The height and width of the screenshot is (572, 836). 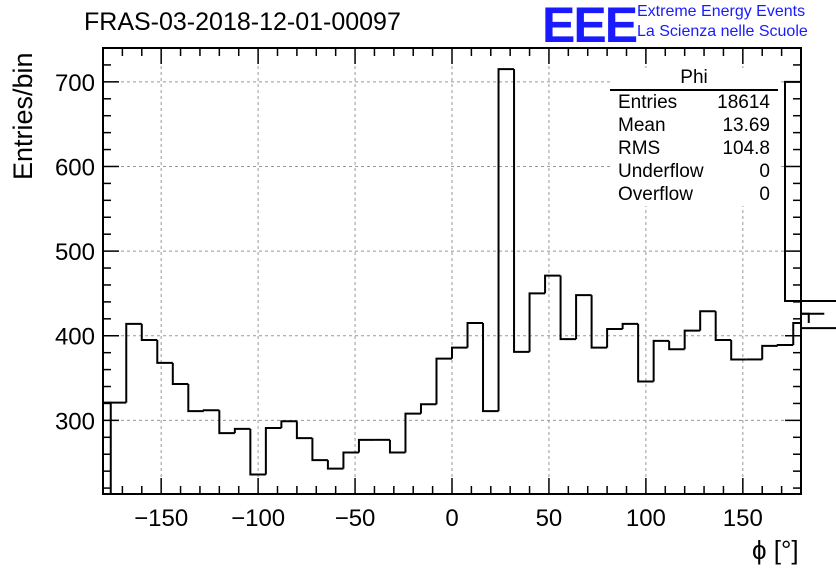 What do you see at coordinates (746, 148) in the screenshot?
I see `stats-value: 104.8` at bounding box center [746, 148].